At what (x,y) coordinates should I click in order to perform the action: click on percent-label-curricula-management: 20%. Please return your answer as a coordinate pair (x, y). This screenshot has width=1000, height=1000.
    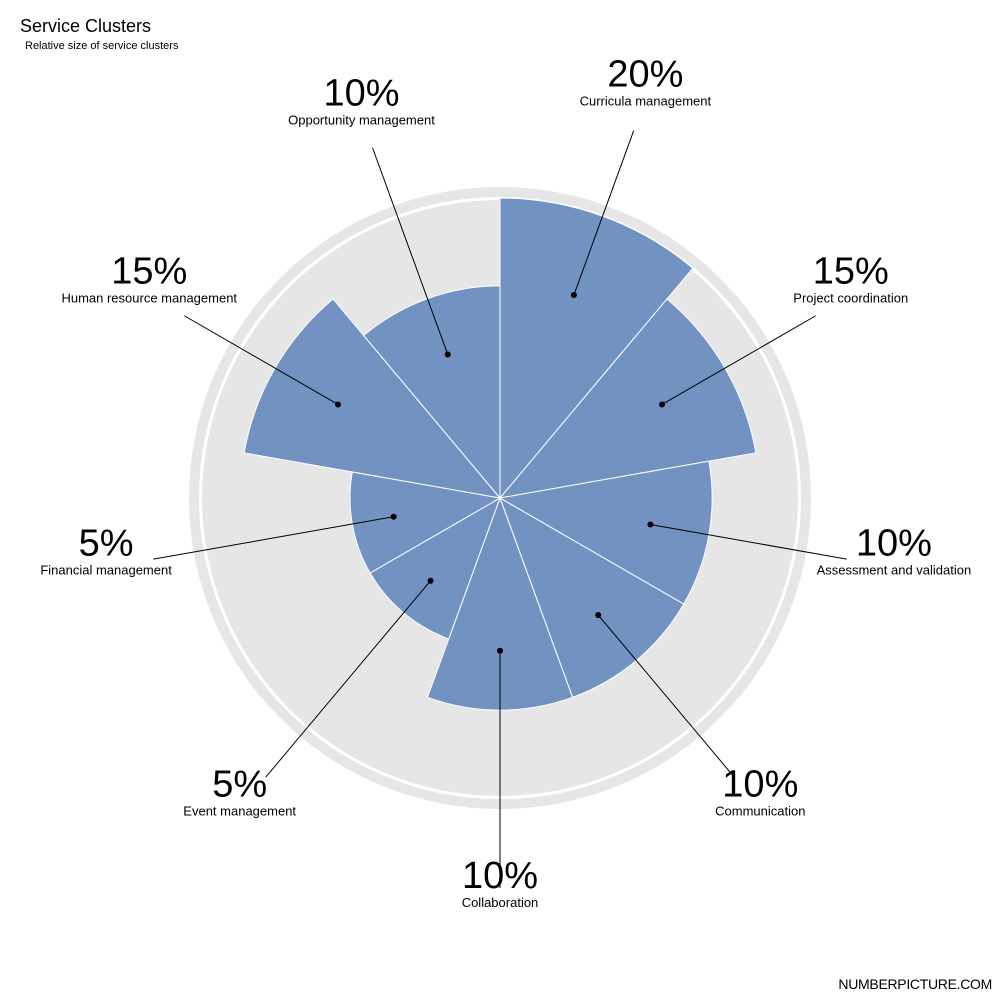
    Looking at the image, I should click on (645, 75).